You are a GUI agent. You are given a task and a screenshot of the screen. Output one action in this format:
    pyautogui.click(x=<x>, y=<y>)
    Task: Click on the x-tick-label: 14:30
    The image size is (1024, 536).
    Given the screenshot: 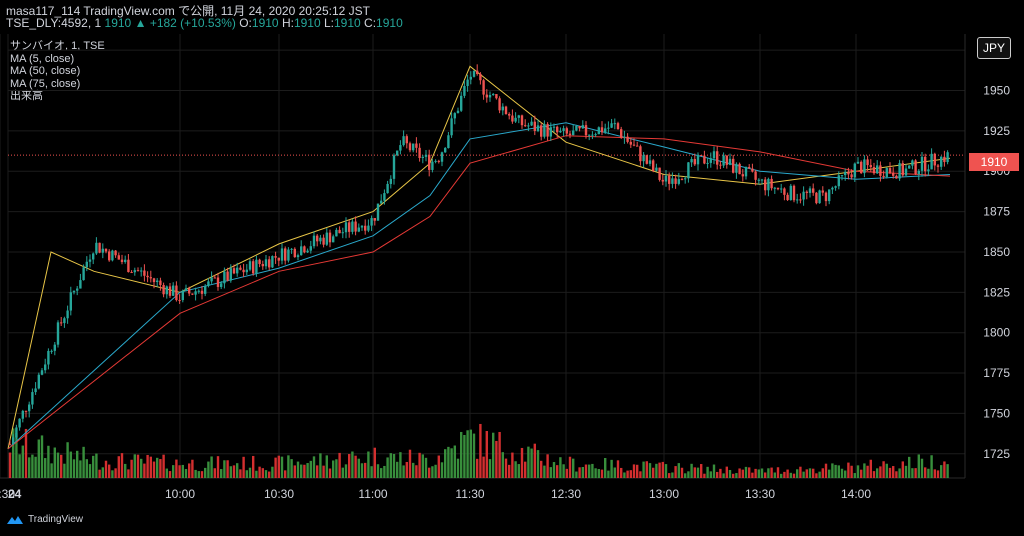 What is the action you would take?
    pyautogui.click(x=7, y=494)
    